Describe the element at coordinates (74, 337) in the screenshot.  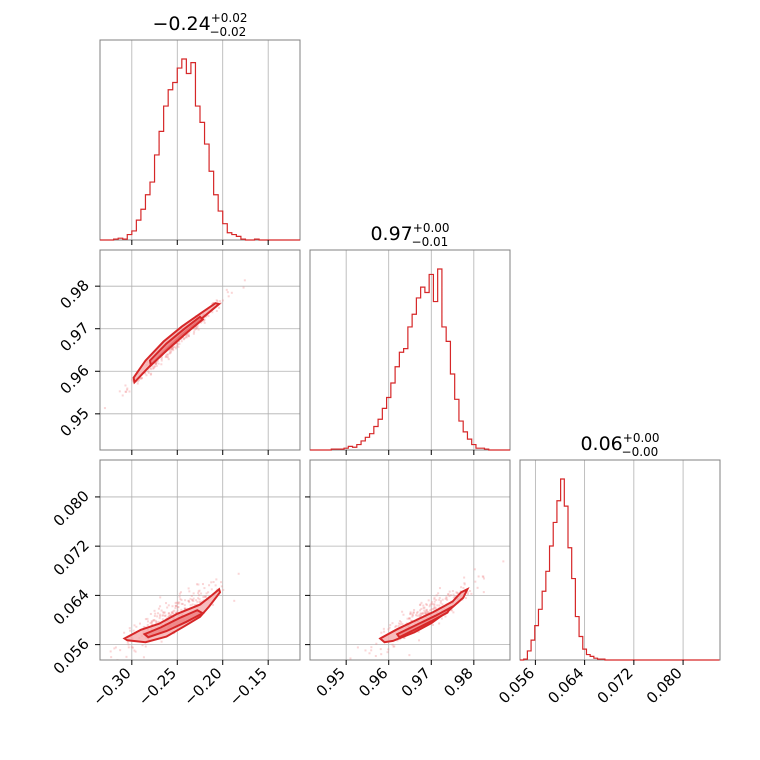
I see `y-tick-label-p1: 0.97` at that location.